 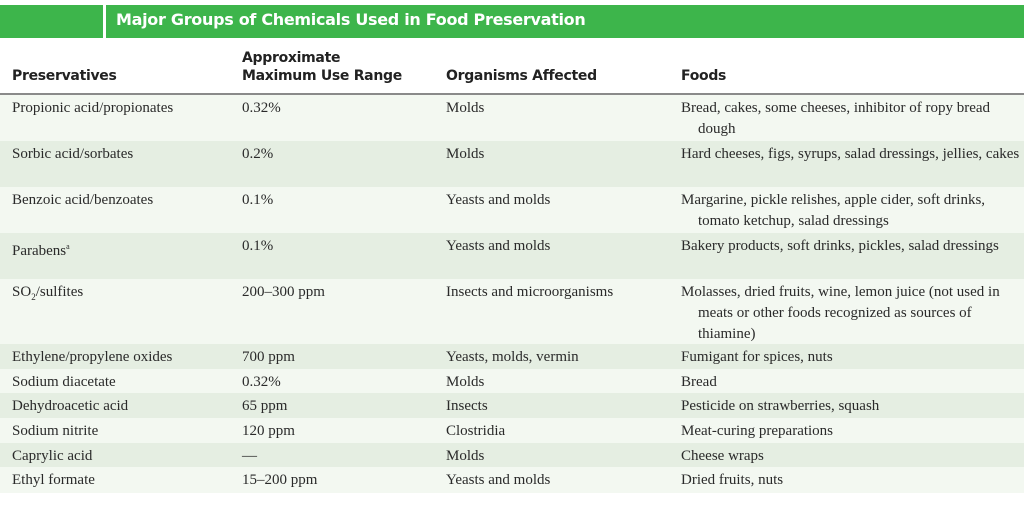 I want to click on cell-range: 15–200 ppm, so click(x=280, y=480).